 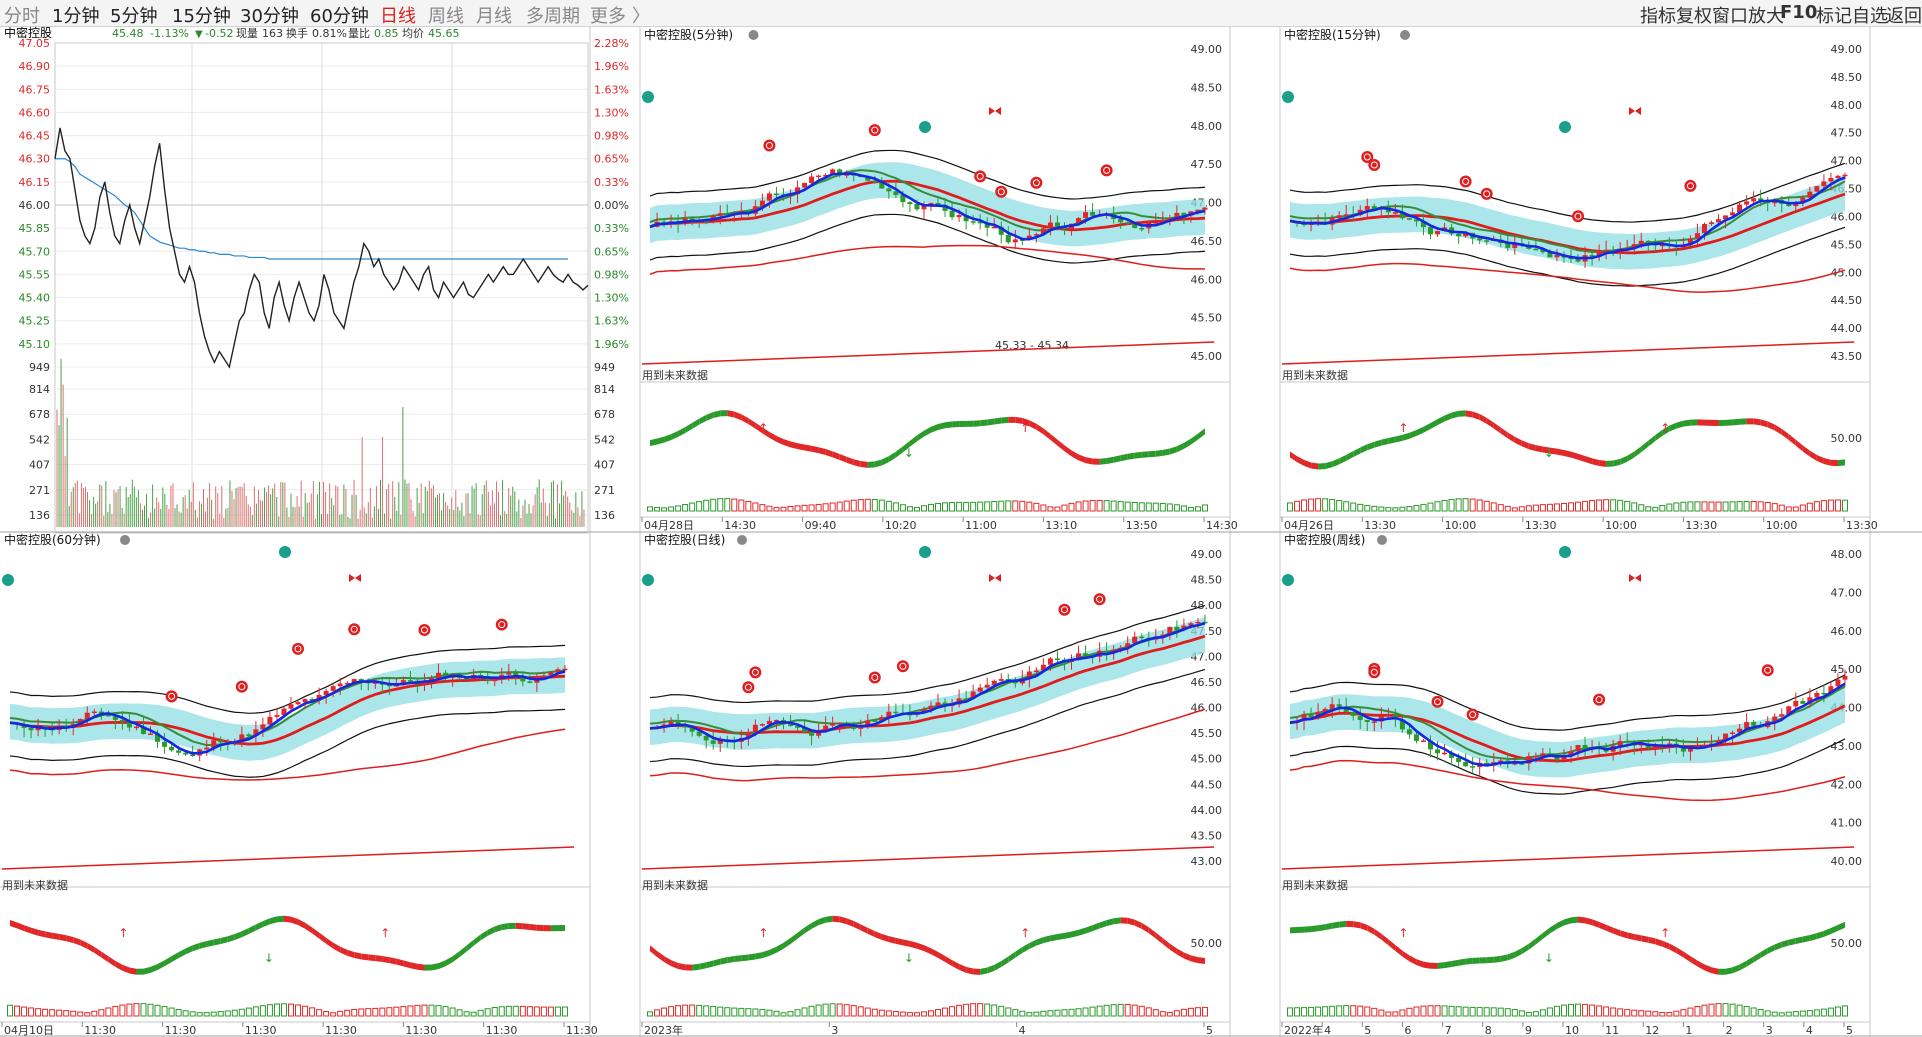 I want to click on period-tab-2: 5分钟, so click(x=134, y=16).